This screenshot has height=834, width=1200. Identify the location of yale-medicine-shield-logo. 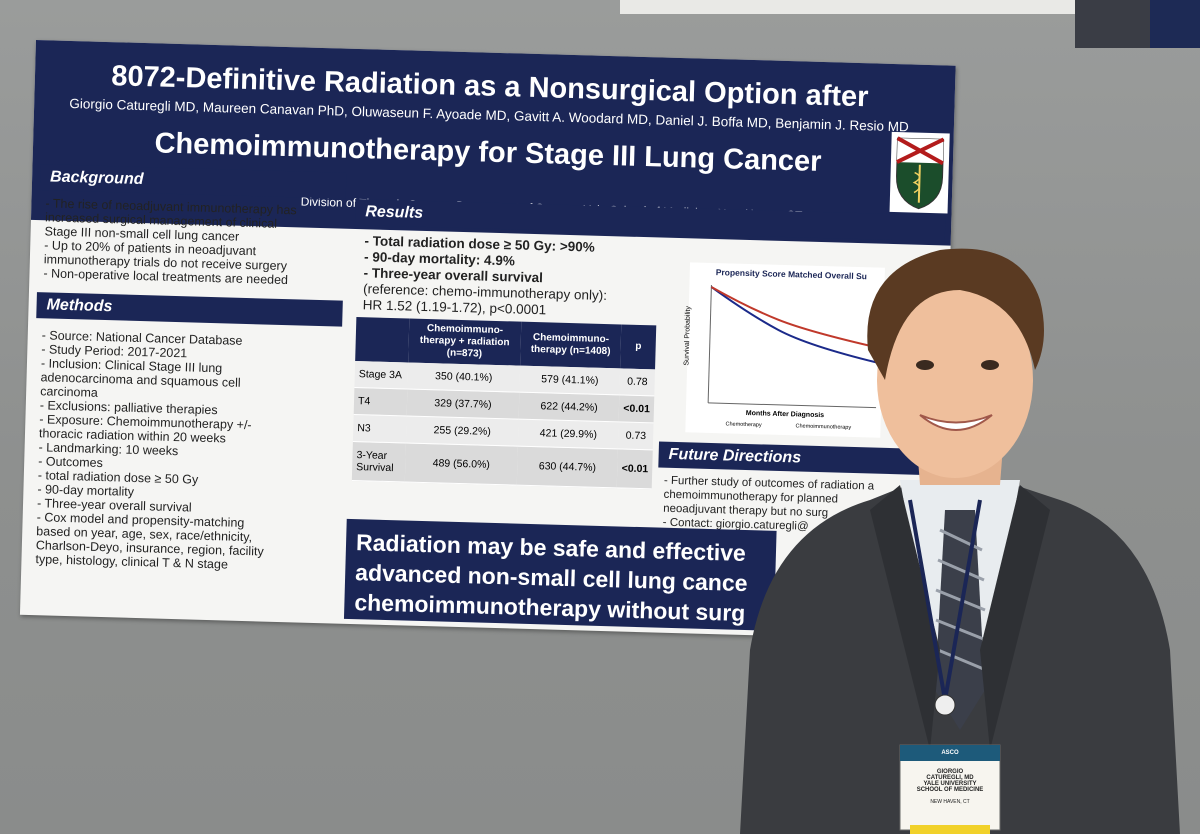
(919, 172).